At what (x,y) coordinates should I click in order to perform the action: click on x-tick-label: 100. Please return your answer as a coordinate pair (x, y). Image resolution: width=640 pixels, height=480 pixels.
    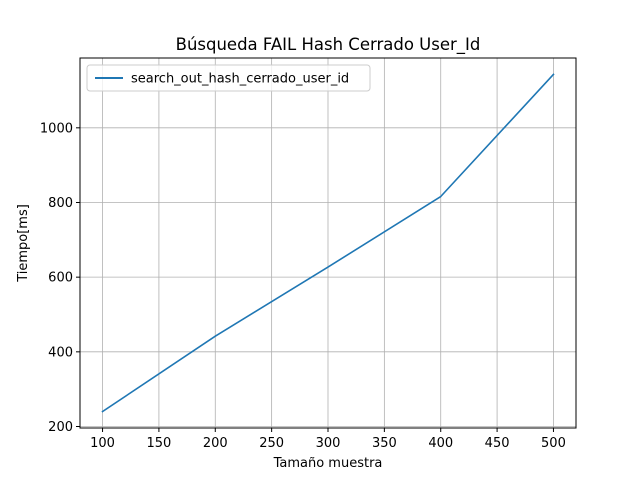
    Looking at the image, I should click on (102, 443).